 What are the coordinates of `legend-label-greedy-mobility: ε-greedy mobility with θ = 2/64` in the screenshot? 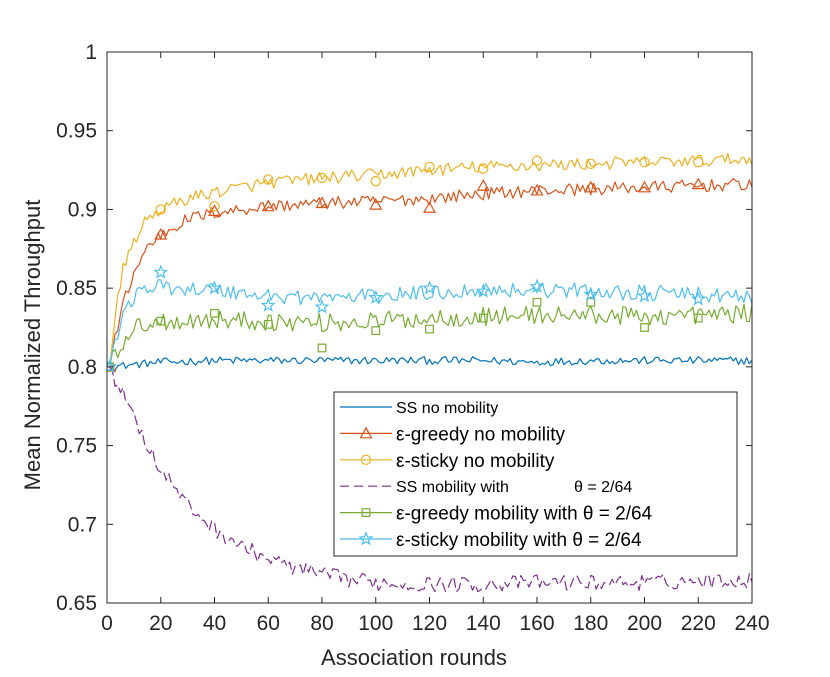 It's located at (524, 514).